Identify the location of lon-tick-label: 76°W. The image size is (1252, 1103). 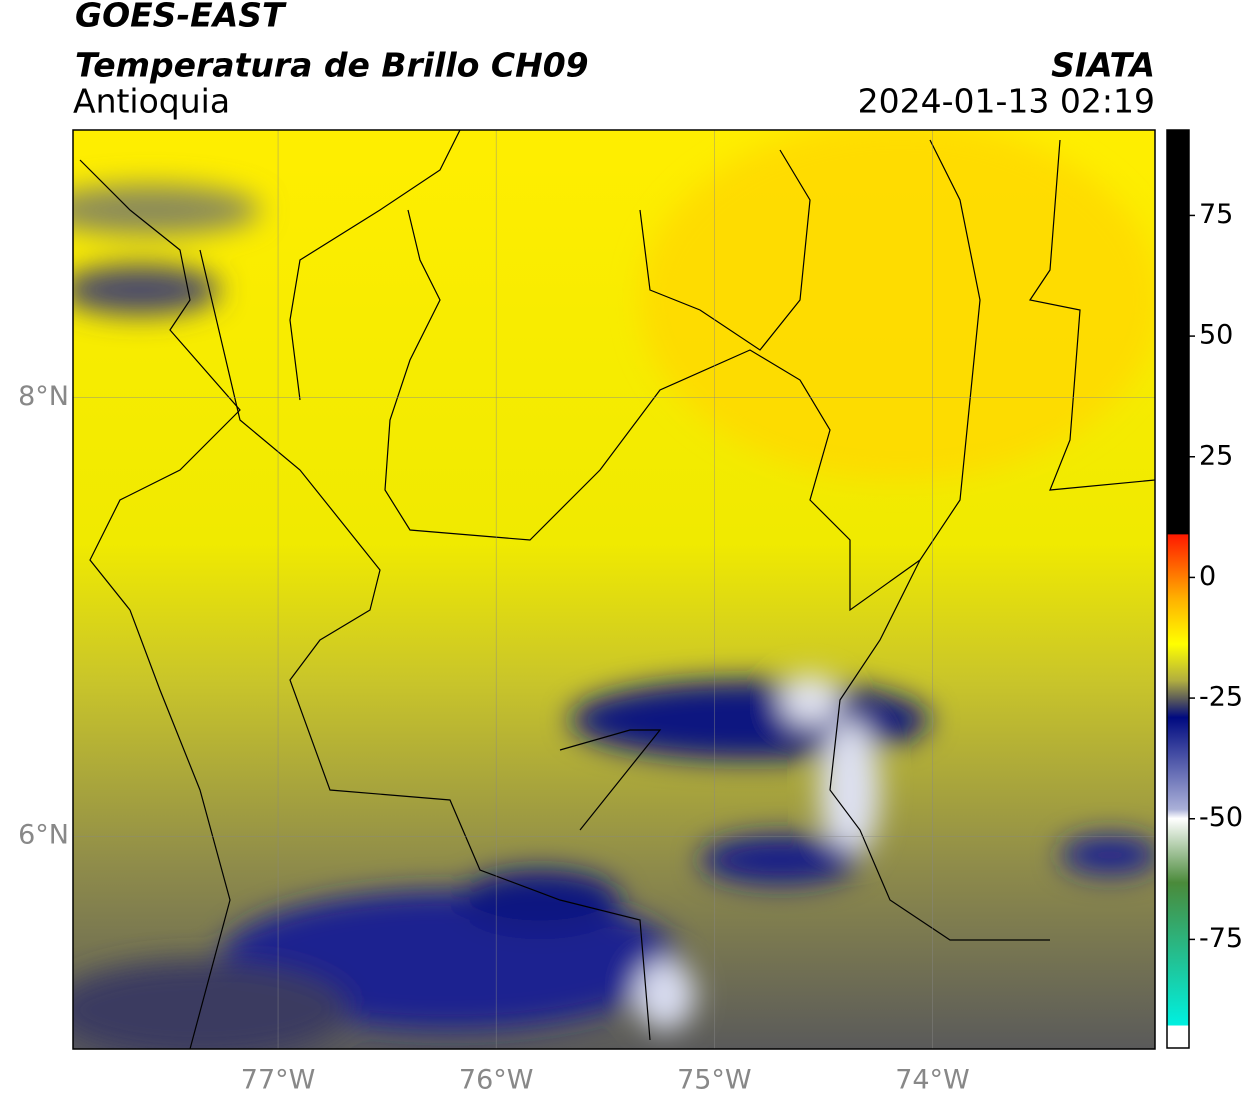
(496, 1080).